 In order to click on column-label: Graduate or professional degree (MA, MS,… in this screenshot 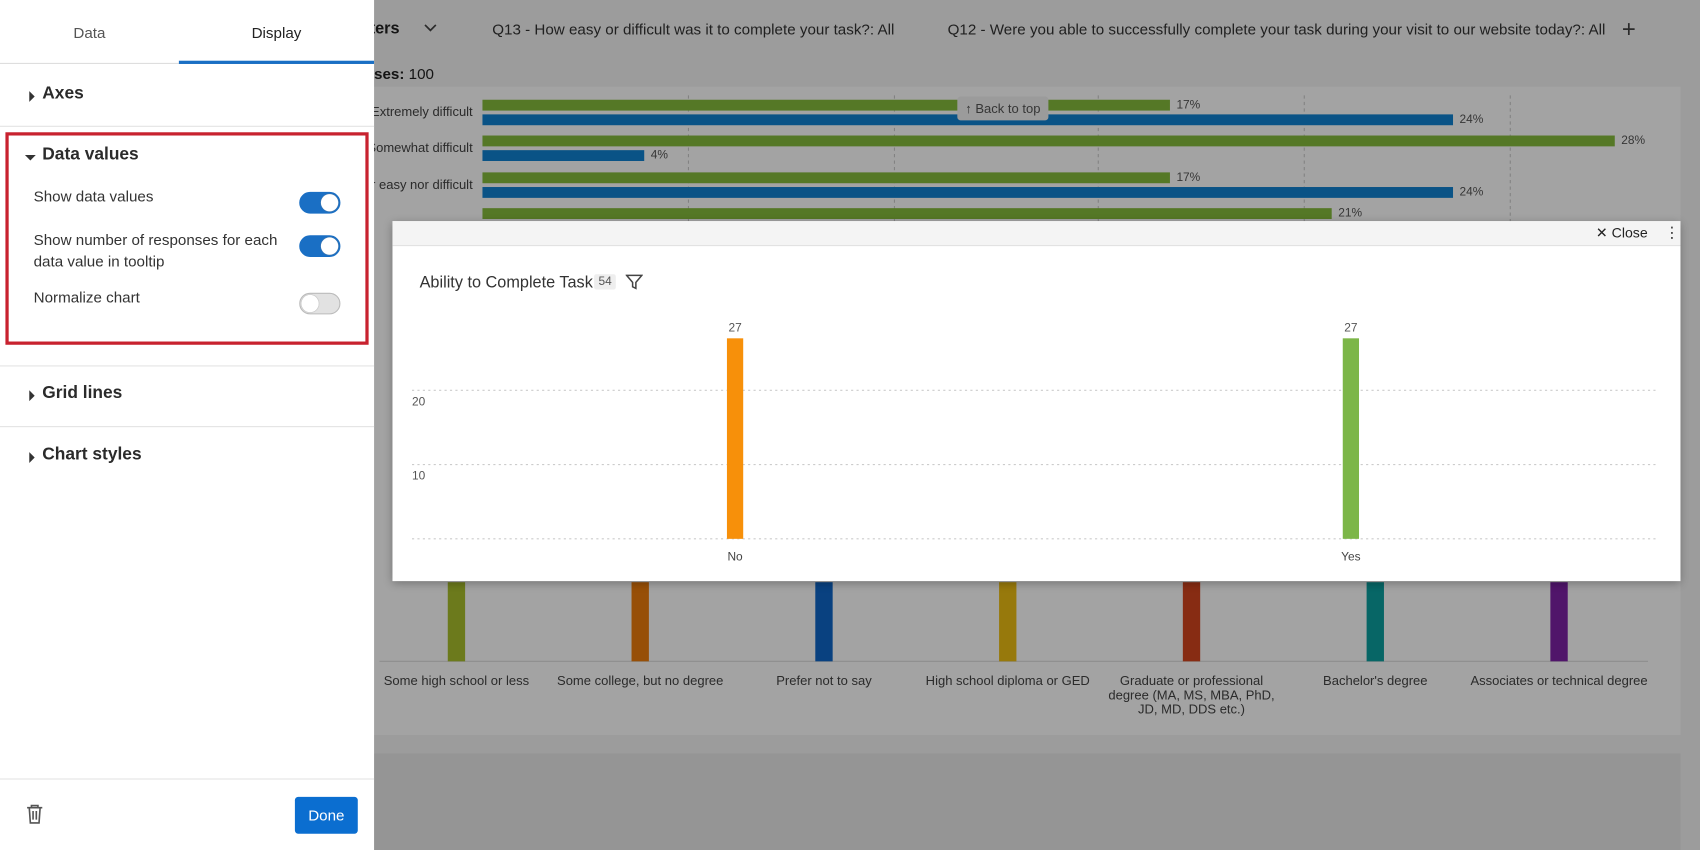, I will do `click(1191, 695)`.